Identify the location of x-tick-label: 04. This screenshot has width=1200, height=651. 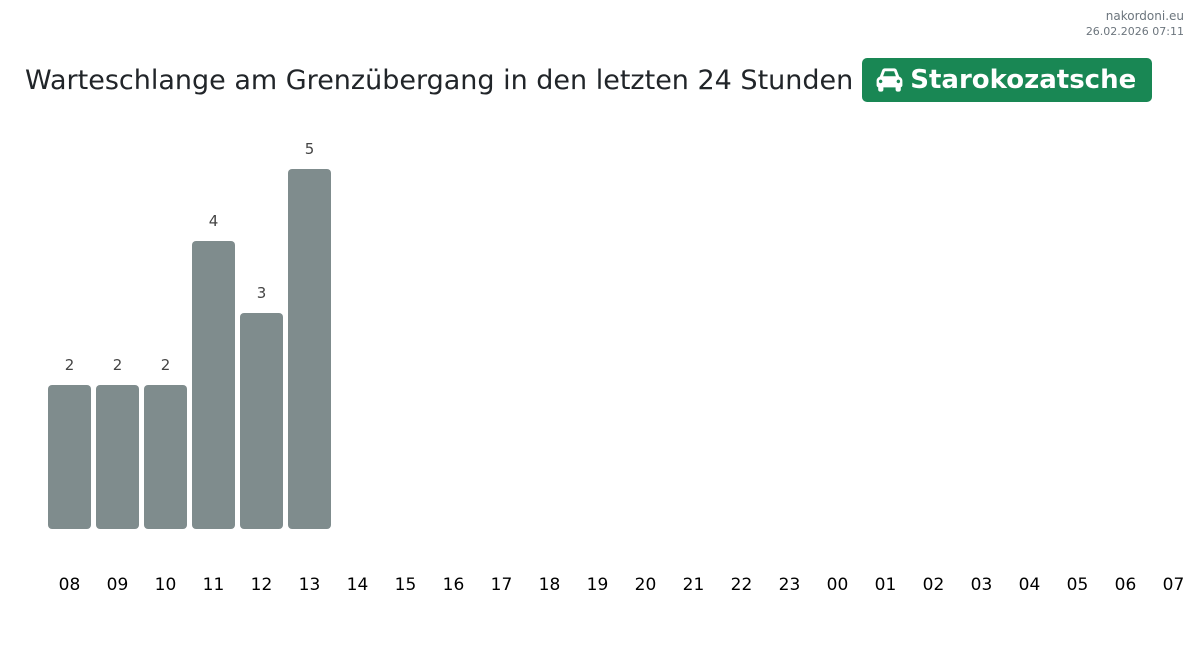
(1030, 585).